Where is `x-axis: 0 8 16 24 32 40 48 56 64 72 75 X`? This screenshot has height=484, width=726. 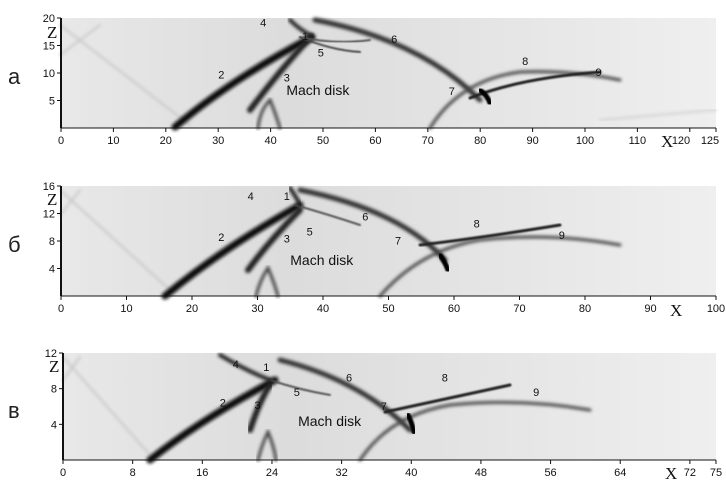 x-axis: 0 8 16 24 32 40 48 56 64 72 75 X is located at coordinates (391, 471).